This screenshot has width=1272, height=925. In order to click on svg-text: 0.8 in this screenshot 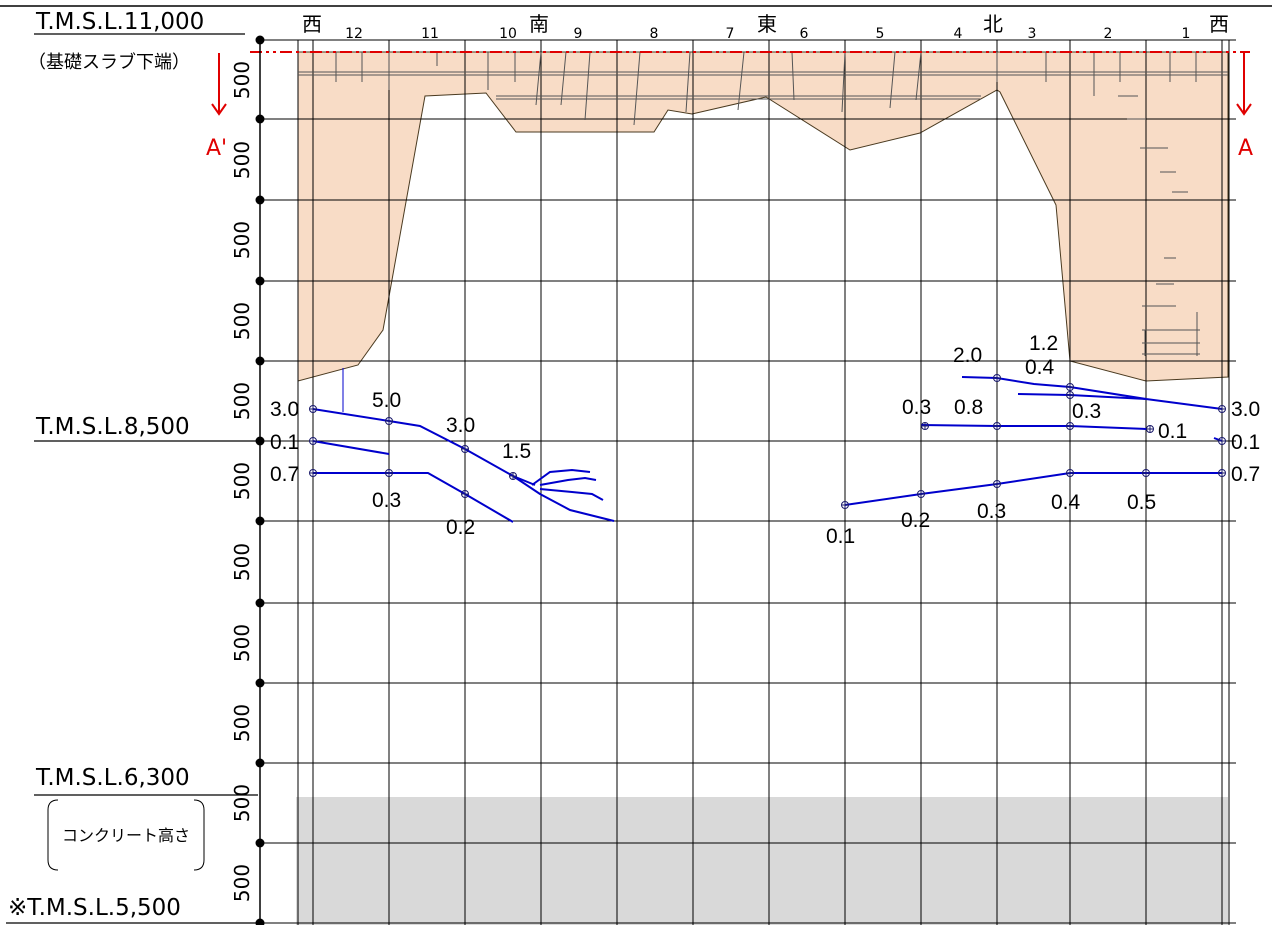, I will do `click(968, 407)`.